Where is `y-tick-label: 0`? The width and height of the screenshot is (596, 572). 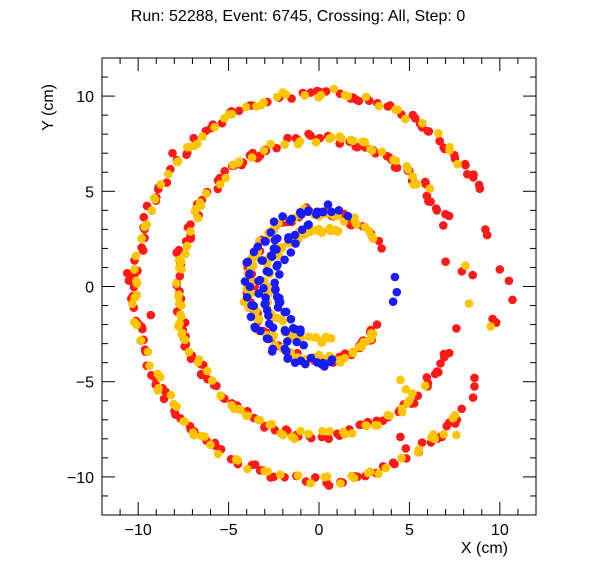
y-tick-label: 0 is located at coordinates (89, 288).